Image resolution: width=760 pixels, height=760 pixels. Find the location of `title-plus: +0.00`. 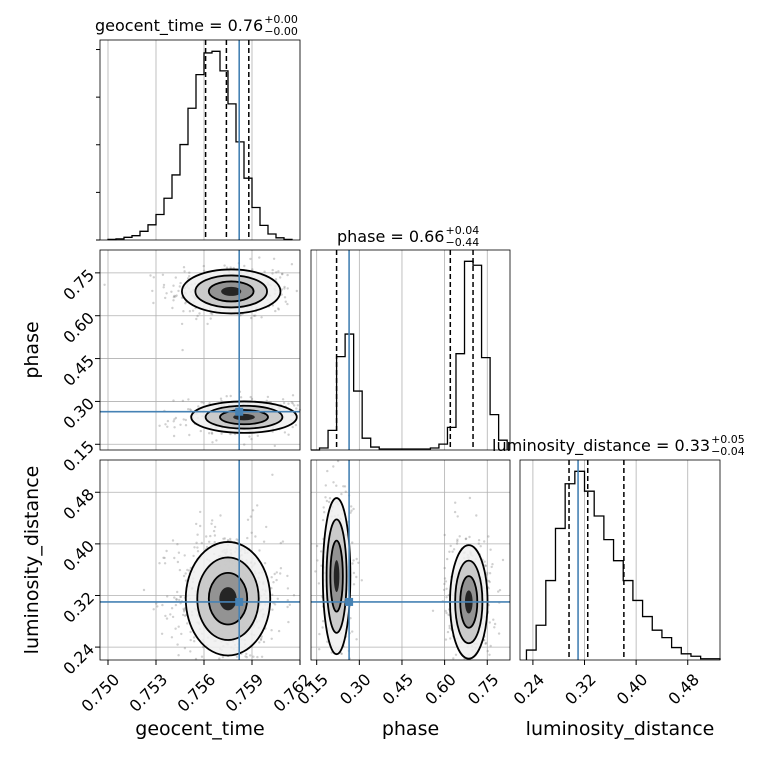

title-plus: +0.00 is located at coordinates (281, 19).